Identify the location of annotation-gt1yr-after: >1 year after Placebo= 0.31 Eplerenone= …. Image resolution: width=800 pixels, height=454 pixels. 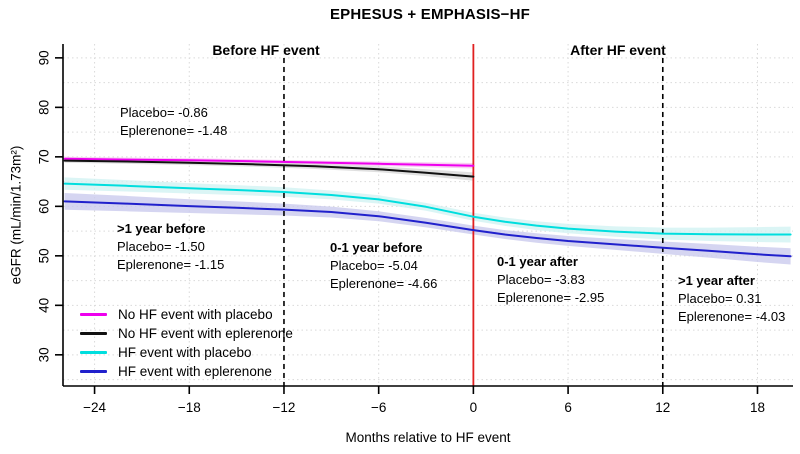
(731, 299).